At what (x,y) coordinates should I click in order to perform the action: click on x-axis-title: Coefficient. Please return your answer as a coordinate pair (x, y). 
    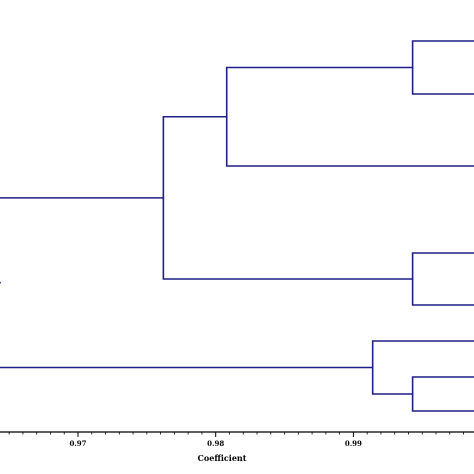
    Looking at the image, I should click on (222, 458).